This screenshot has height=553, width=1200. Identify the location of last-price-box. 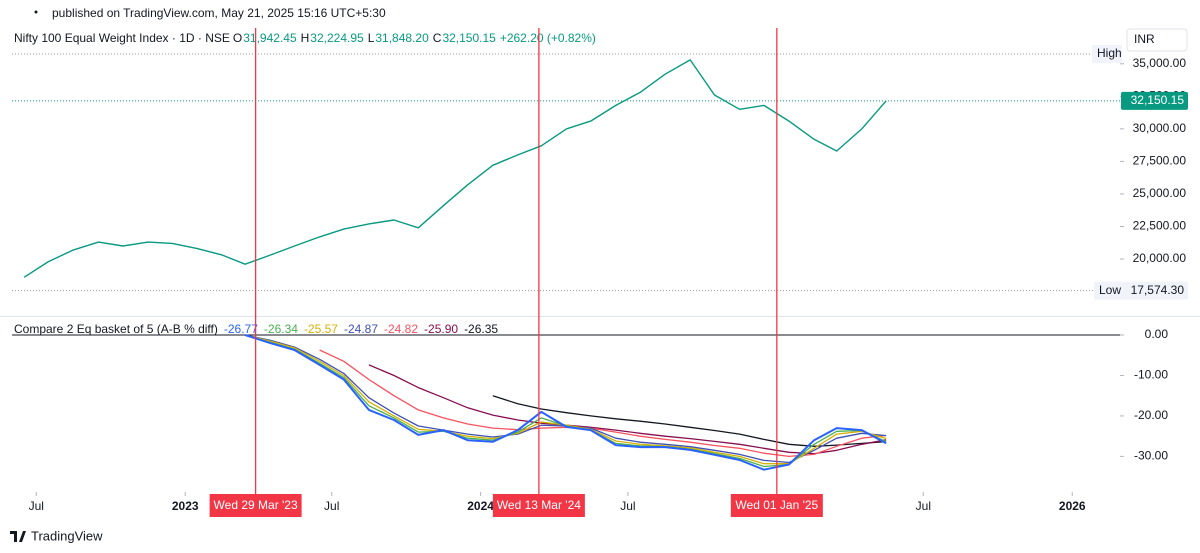
(1154, 100).